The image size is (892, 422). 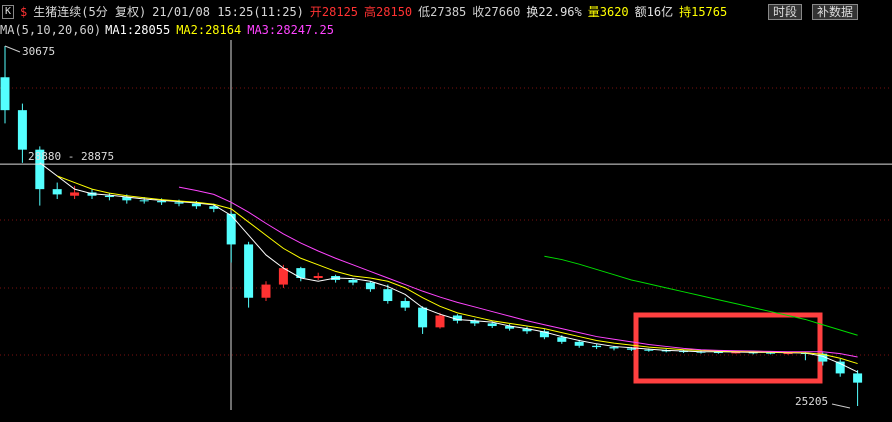 I want to click on stat: 额16亿, so click(x=654, y=12).